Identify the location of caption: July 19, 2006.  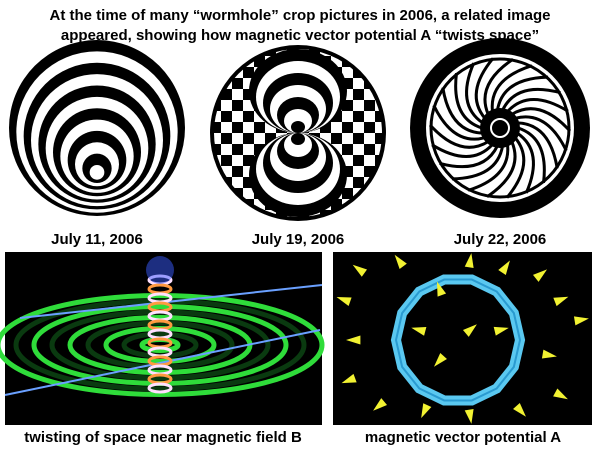
(298, 239).